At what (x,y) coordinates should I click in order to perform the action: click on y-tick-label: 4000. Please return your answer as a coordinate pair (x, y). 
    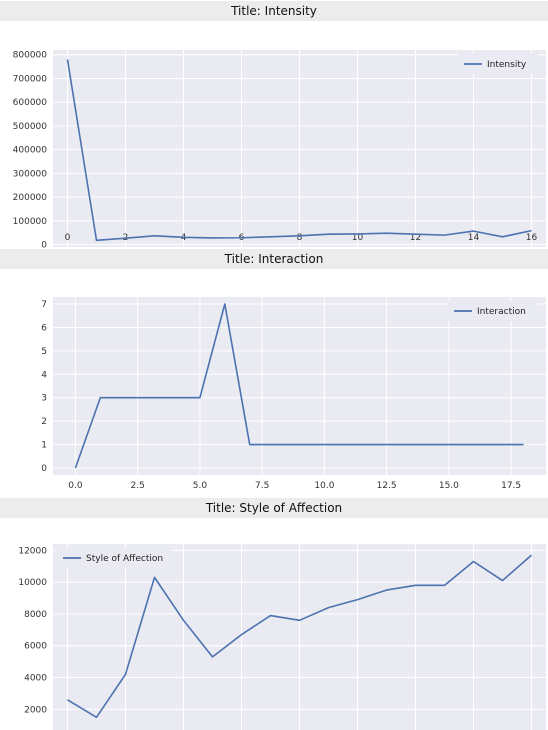
    Looking at the image, I should click on (35, 679).